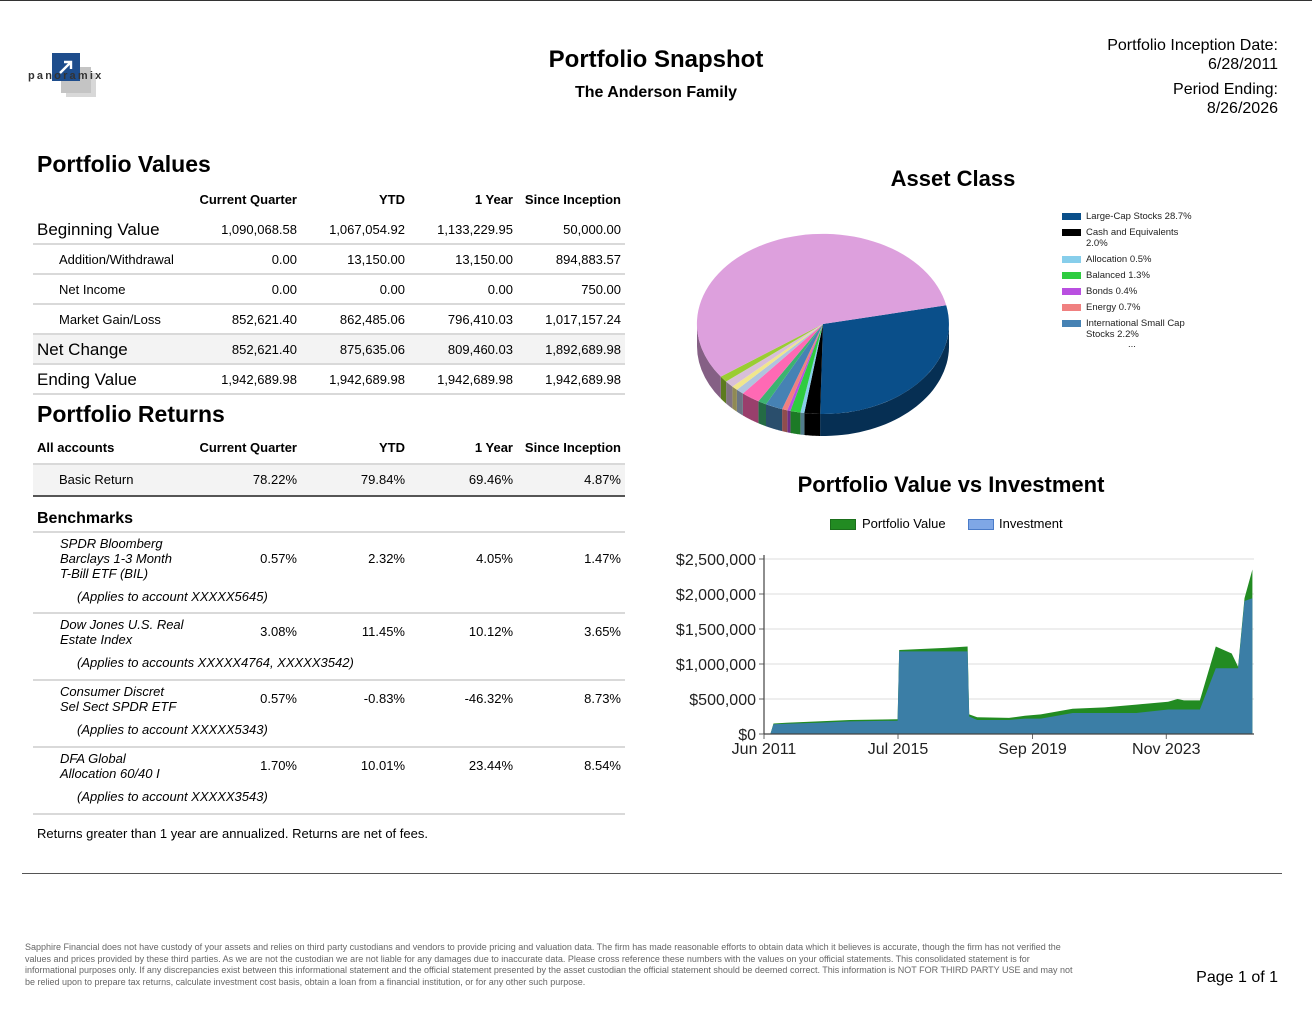 This screenshot has width=1312, height=1016. What do you see at coordinates (96, 479) in the screenshot?
I see `row-label: Basic Return` at bounding box center [96, 479].